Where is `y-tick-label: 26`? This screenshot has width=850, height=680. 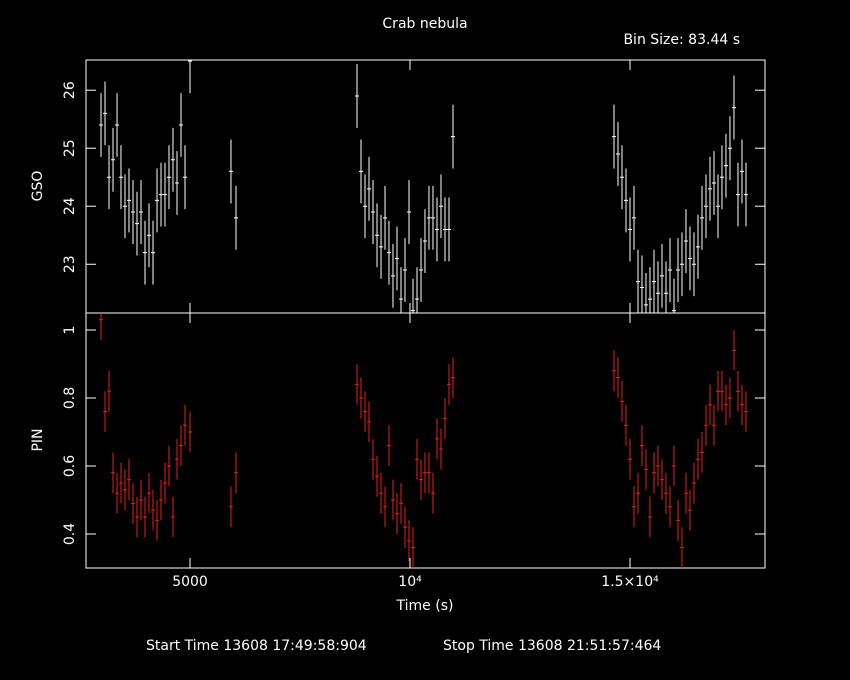 y-tick-label: 26 is located at coordinates (70, 90).